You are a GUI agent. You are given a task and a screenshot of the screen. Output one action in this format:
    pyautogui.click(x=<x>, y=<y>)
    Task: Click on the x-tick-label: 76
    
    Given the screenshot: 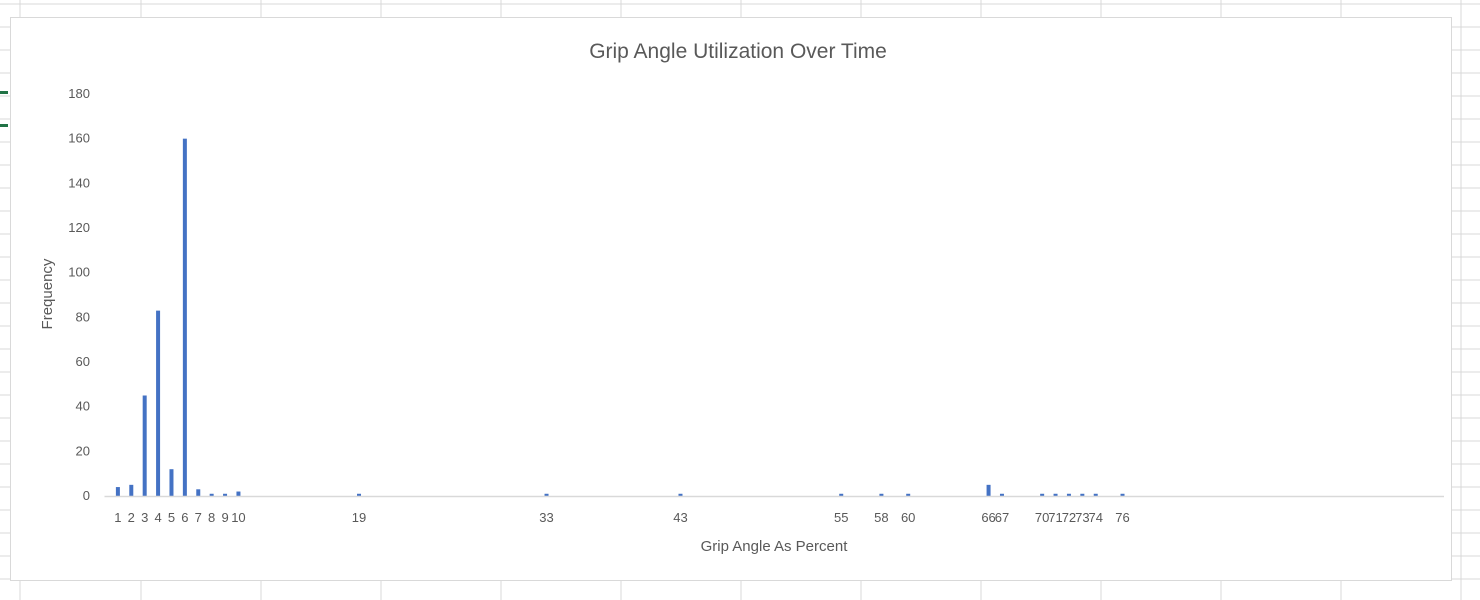 What is the action you would take?
    pyautogui.click(x=1122, y=517)
    